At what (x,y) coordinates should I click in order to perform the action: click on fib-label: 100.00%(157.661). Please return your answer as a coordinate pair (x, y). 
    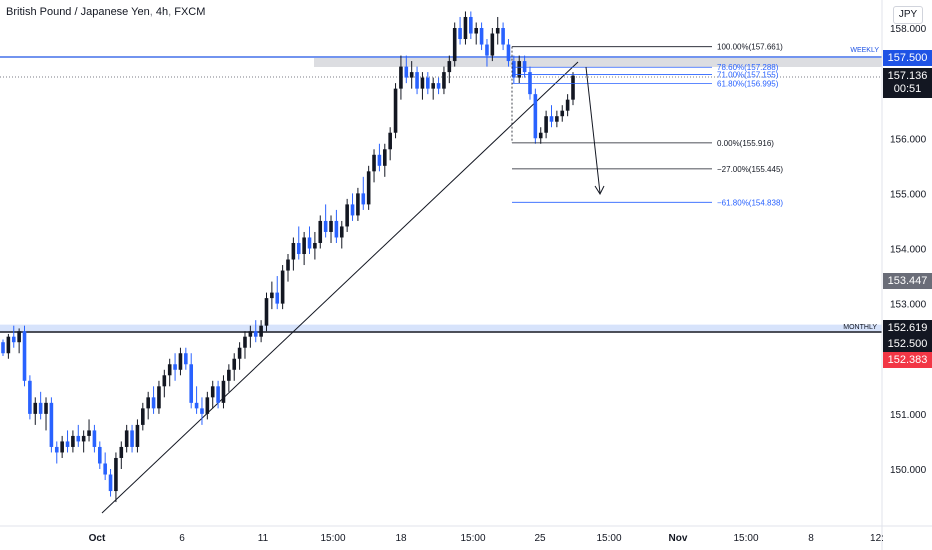
    Looking at the image, I should click on (750, 47).